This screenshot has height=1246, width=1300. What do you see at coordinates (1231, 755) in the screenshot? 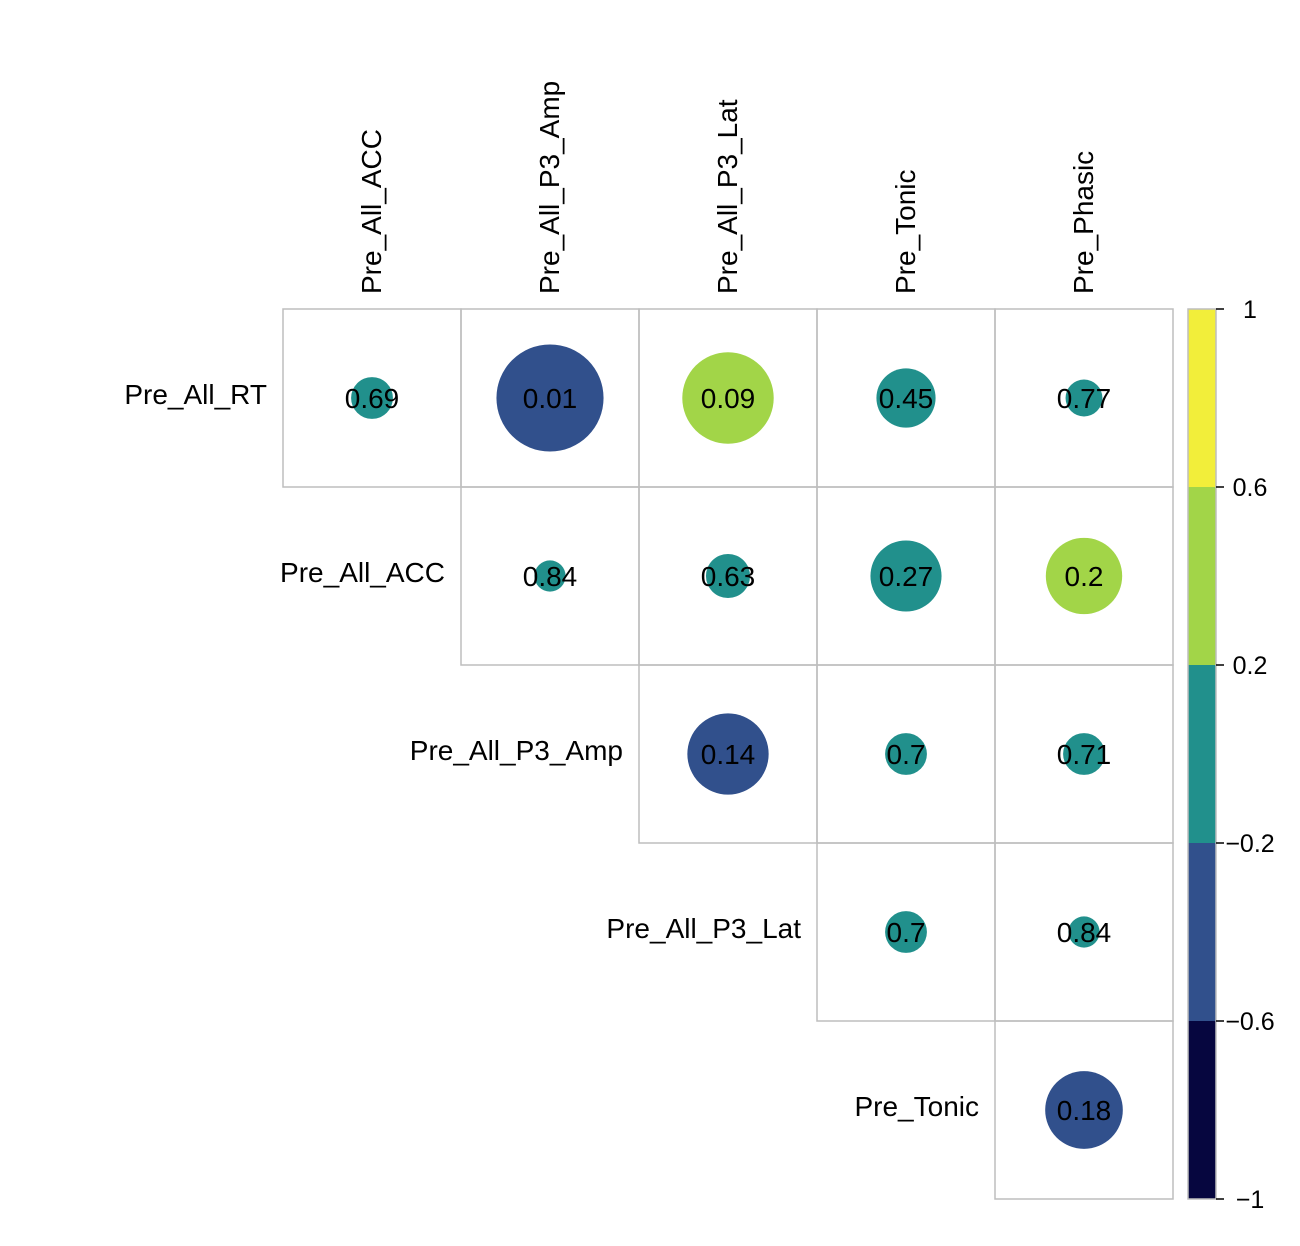
I see `color-legend: 1 0.6 0.2 −0.2 −0.6 −1` at bounding box center [1231, 755].